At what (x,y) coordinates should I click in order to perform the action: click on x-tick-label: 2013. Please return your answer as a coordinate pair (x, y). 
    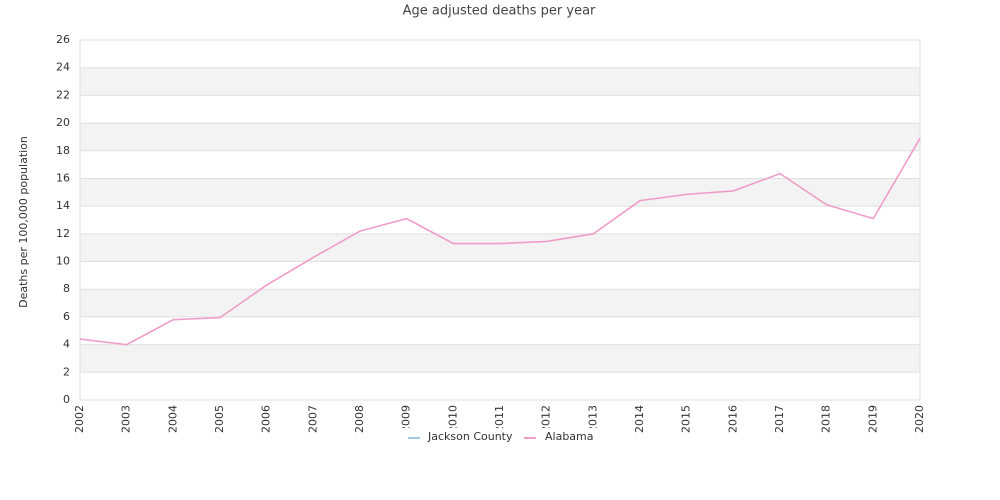
    Looking at the image, I should click on (592, 419).